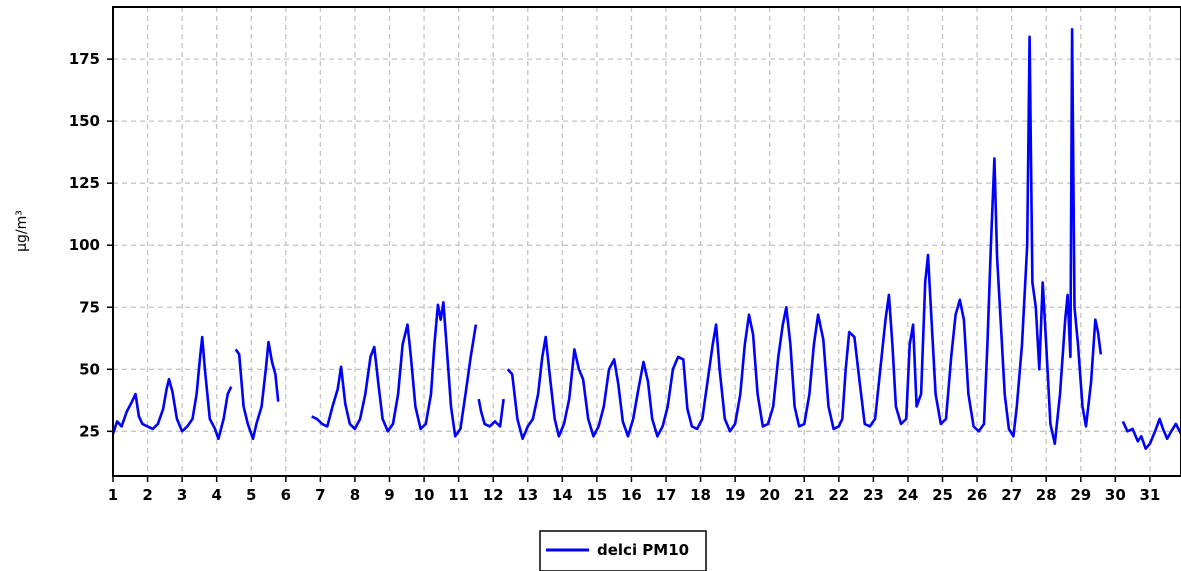  Describe the element at coordinates (700, 495) in the screenshot. I see `x-tick-label: 18` at that location.